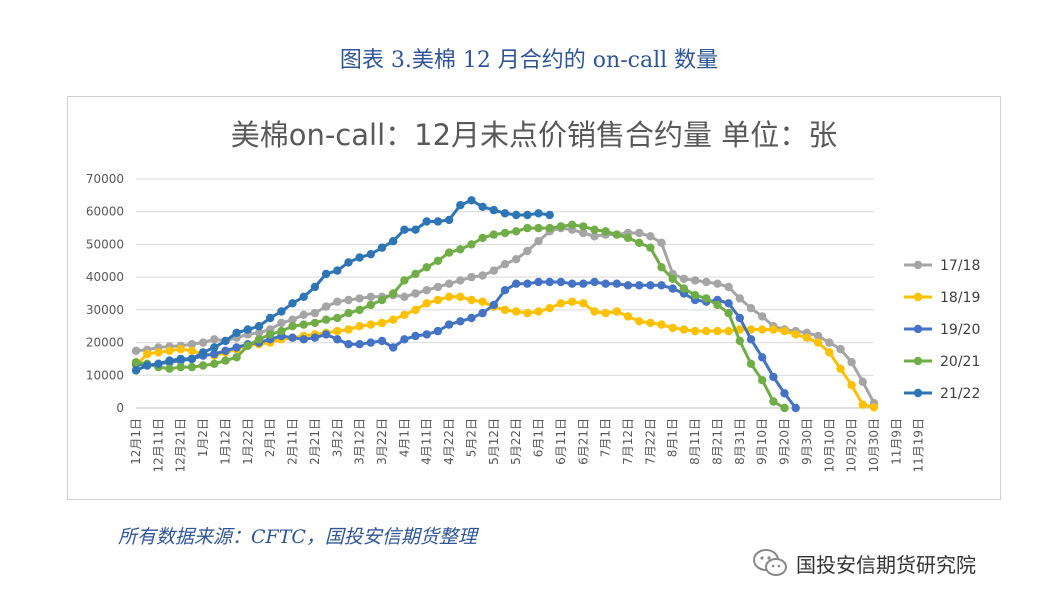 Image resolution: width=1058 pixels, height=612 pixels. What do you see at coordinates (919, 445) in the screenshot?
I see `x-tick-label: 11月19日` at bounding box center [919, 445].